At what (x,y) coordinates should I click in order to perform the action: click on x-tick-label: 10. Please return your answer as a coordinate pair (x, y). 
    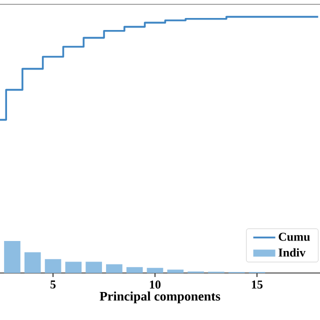
    Looking at the image, I should click on (155, 284).